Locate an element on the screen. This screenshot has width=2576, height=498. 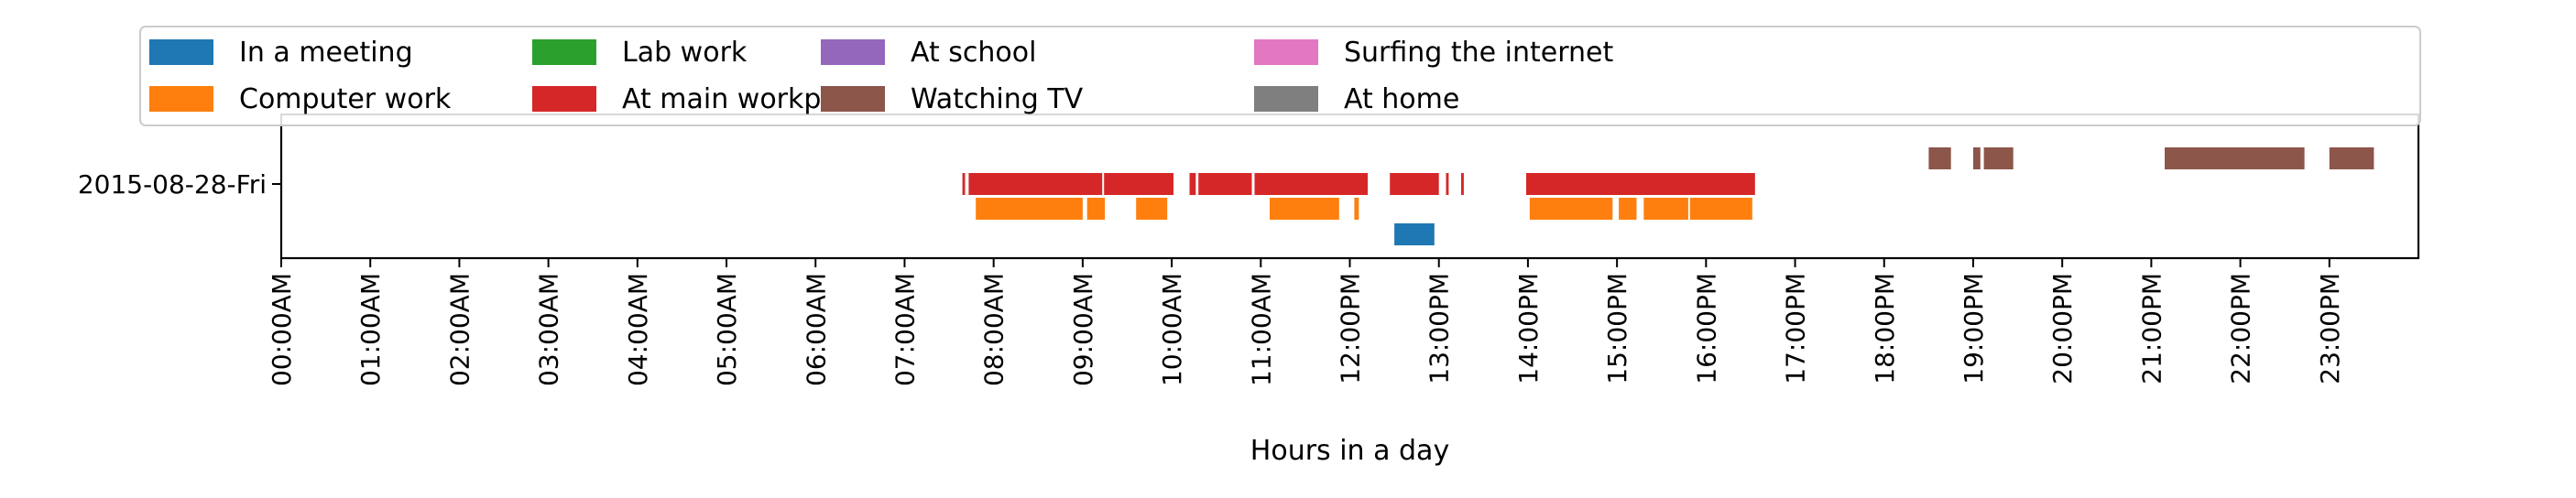
legend-label-2: Lab work is located at coordinates (685, 53).